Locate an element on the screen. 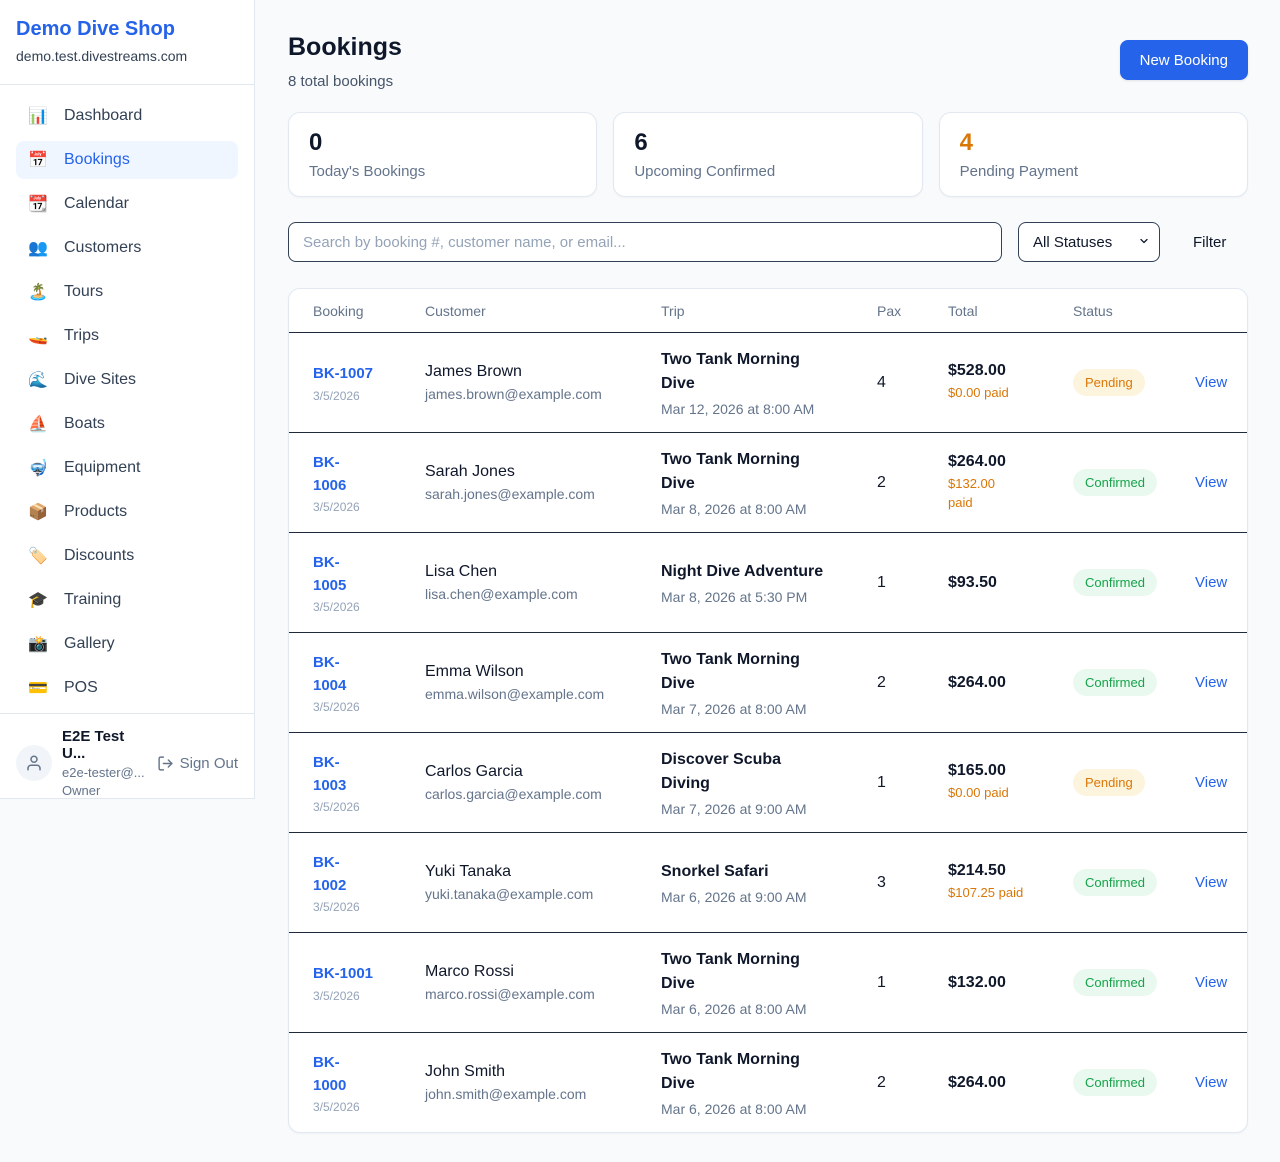  status-filter-select: All Statuses is located at coordinates (1089, 242).